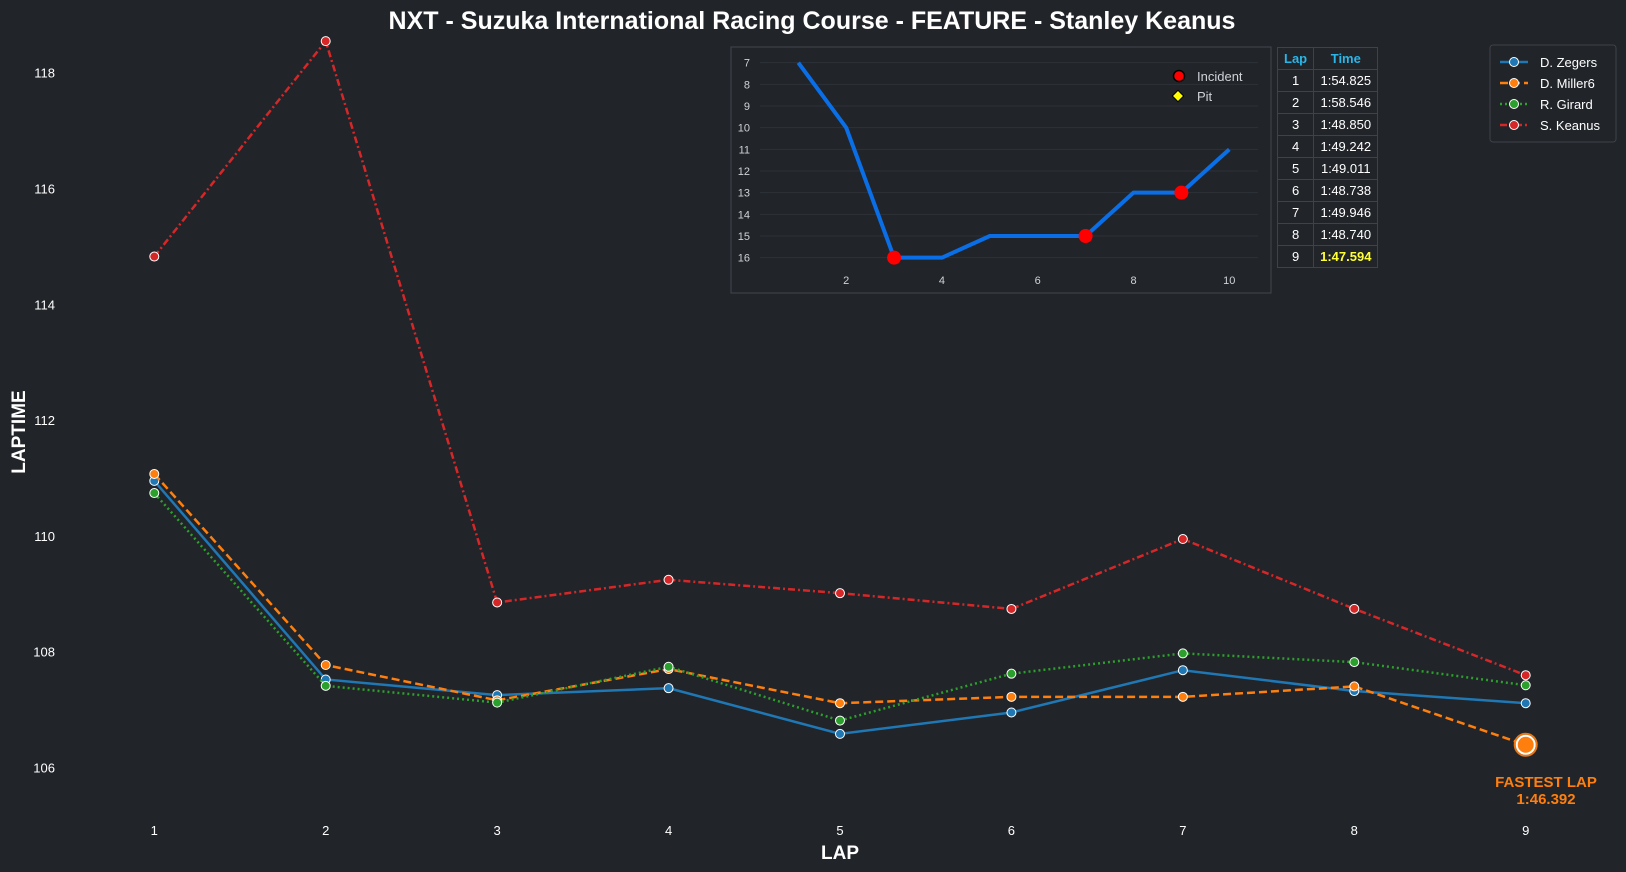 Image resolution: width=1626 pixels, height=872 pixels. What do you see at coordinates (44, 189) in the screenshot?
I see `y-tick-label: 116` at bounding box center [44, 189].